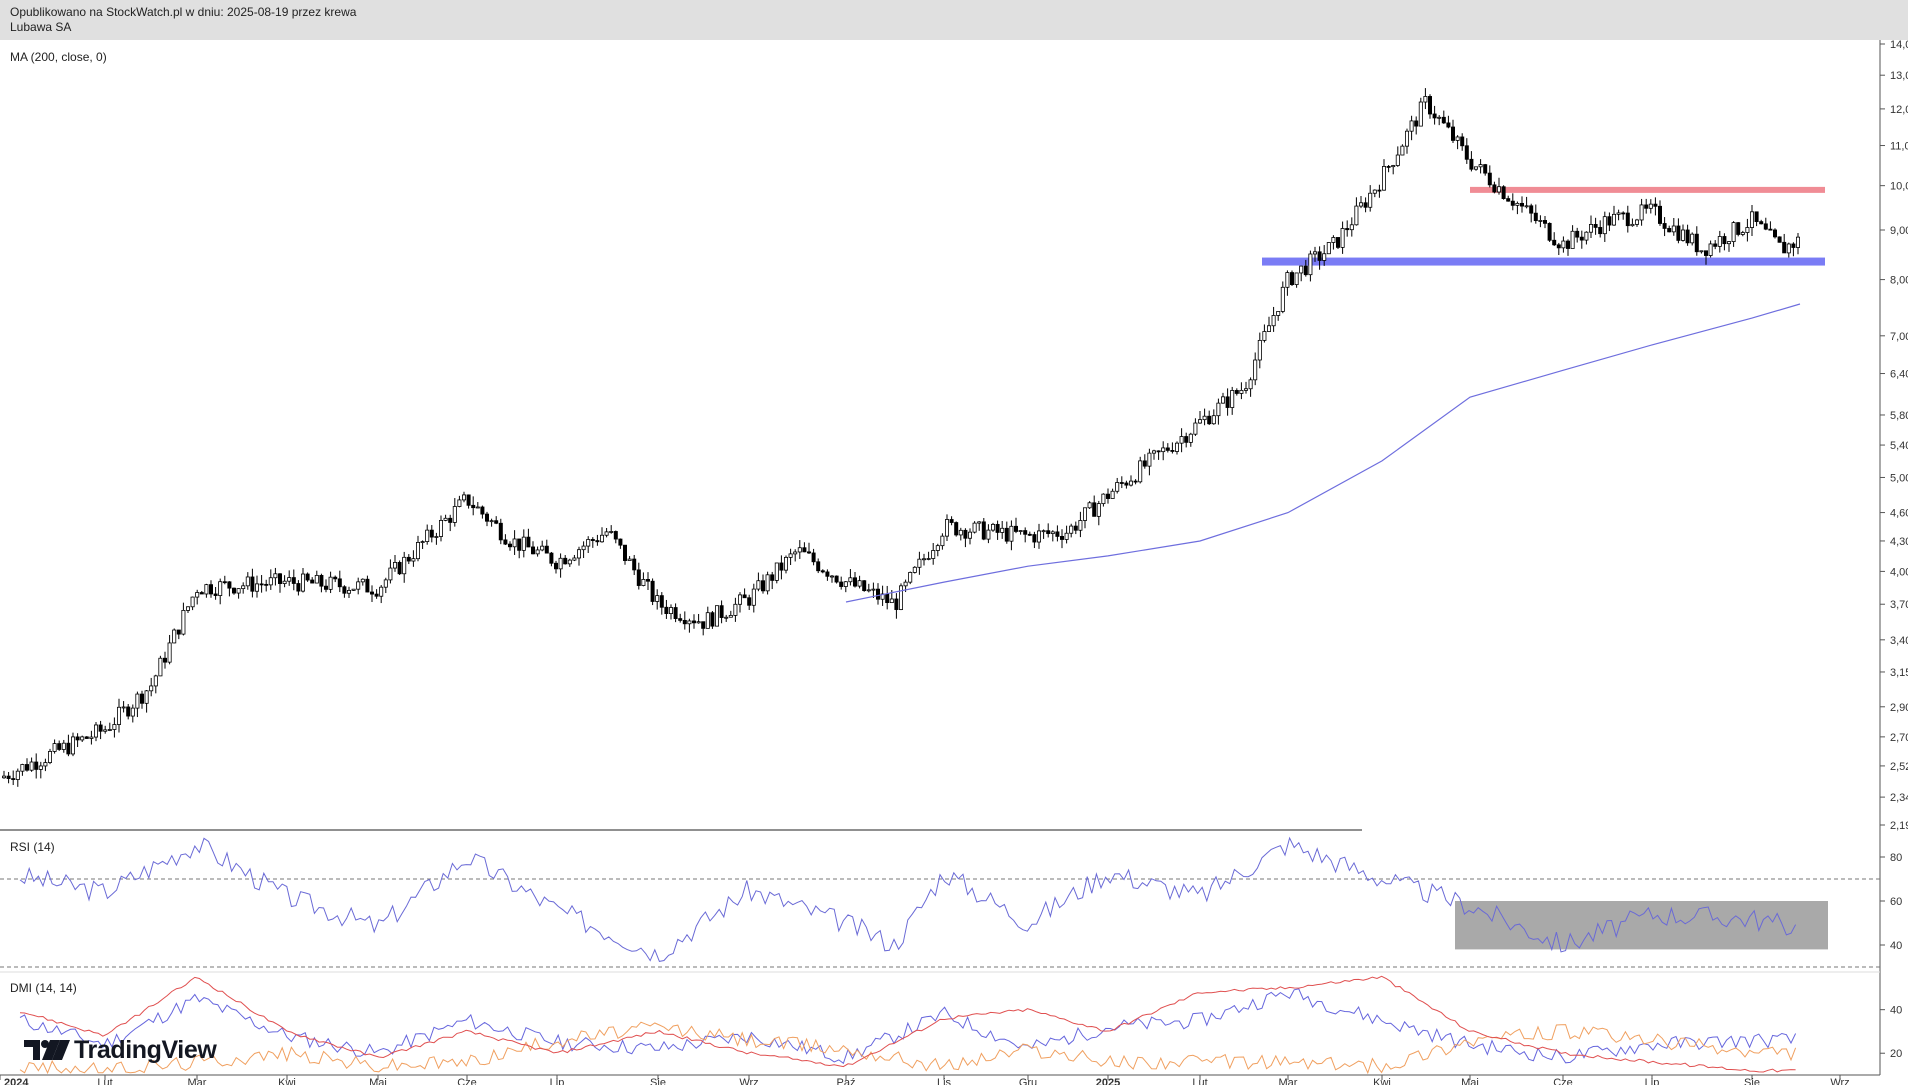 Image resolution: width=1908 pixels, height=1085 pixels. Describe the element at coordinates (1543, 226) in the screenshot. I see `price-levels` at that location.